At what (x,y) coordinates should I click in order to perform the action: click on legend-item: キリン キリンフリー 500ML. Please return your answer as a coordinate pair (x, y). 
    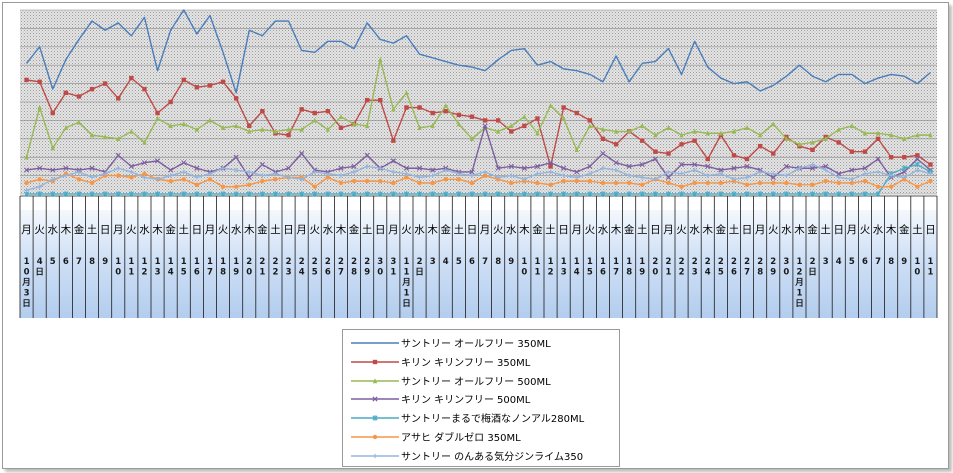
    Looking at the image, I should click on (481, 399).